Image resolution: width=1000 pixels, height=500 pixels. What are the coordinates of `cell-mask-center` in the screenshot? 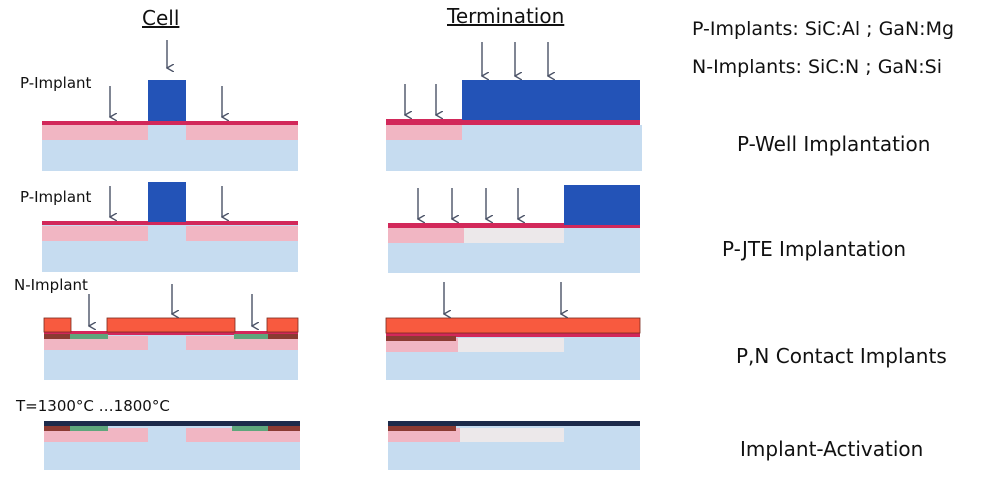 It's located at (171, 325).